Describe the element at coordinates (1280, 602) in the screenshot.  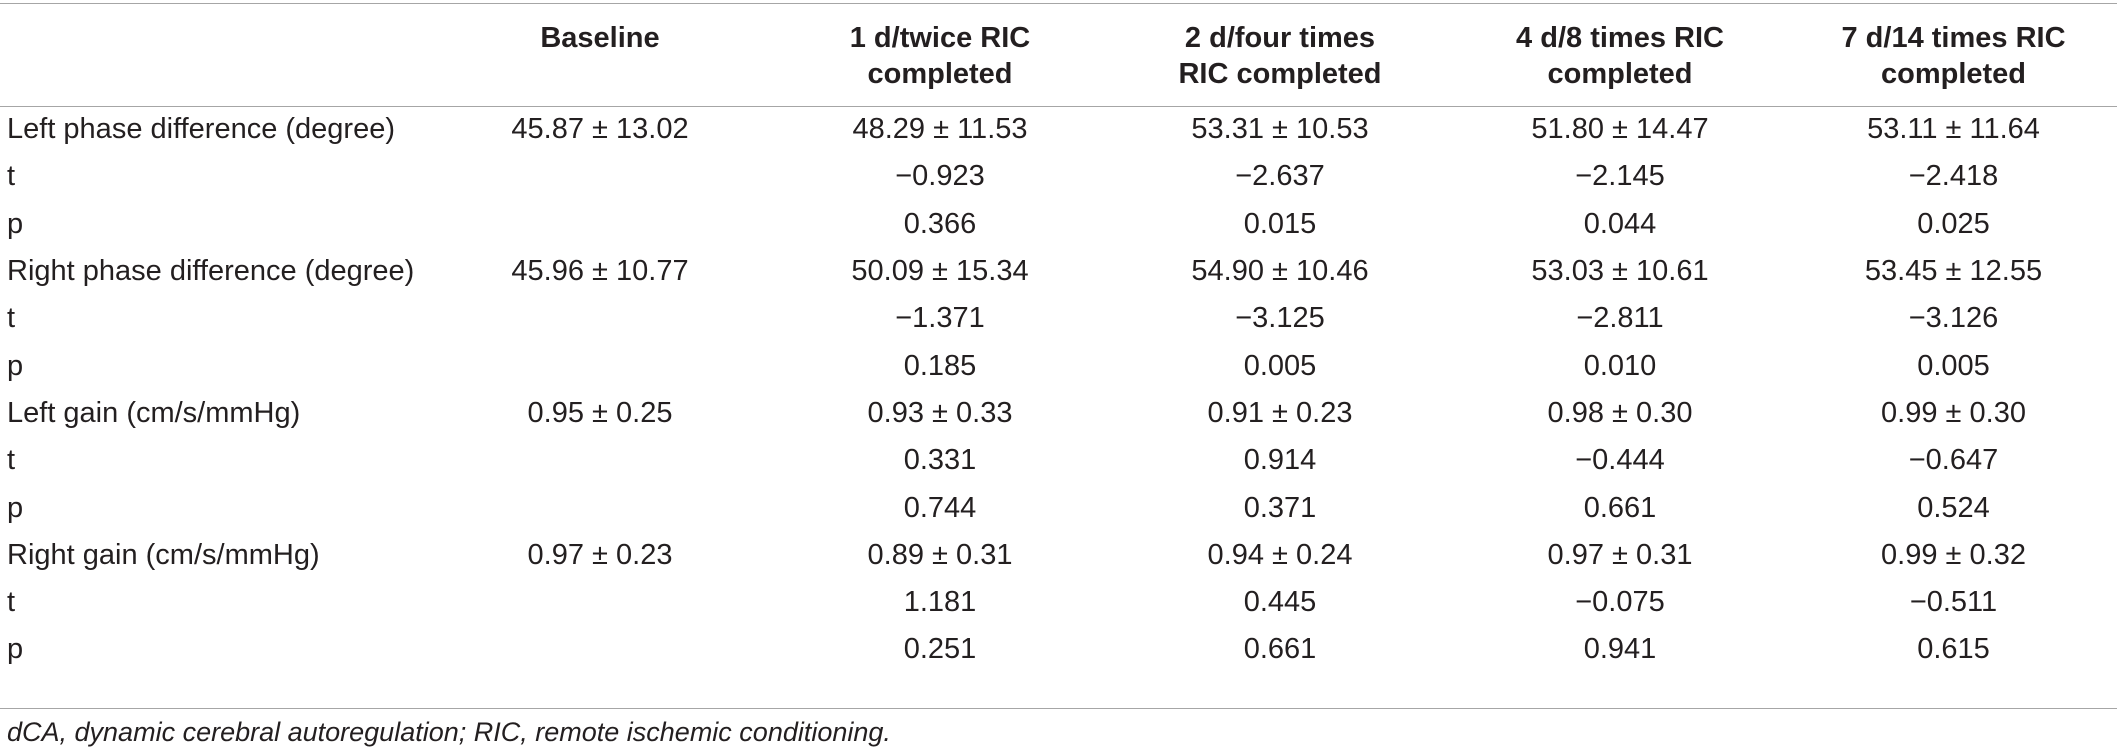
I see `table-cell: 0.445` at that location.